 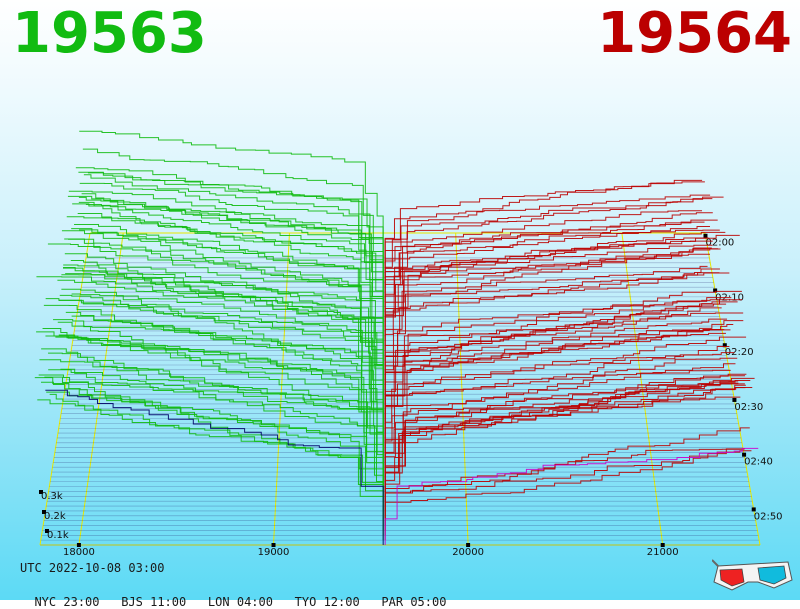 What do you see at coordinates (92, 568) in the screenshot?
I see `utc-time: UTC 2022-10-08 03:00` at bounding box center [92, 568].